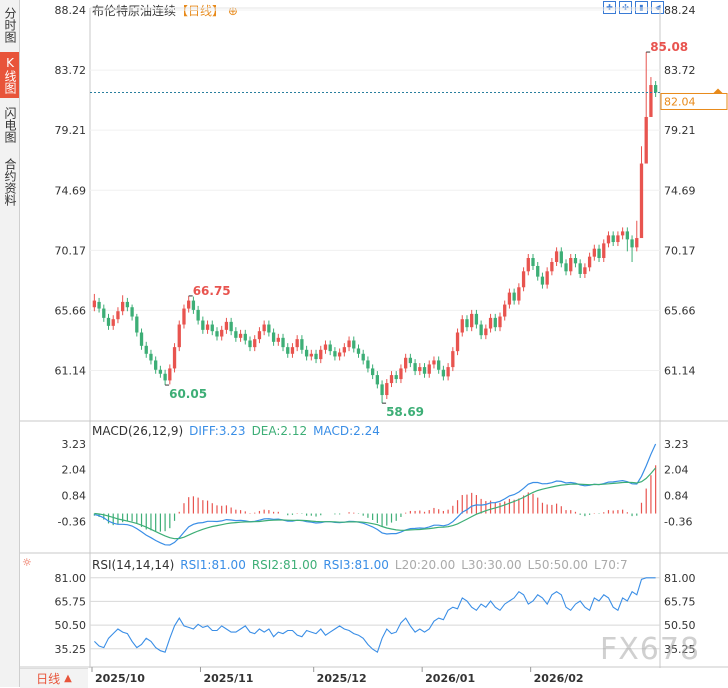 The width and height of the screenshot is (728, 688). Describe the element at coordinates (71, 130) in the screenshot. I see `price-tick-label-left: 79.21` at that location.